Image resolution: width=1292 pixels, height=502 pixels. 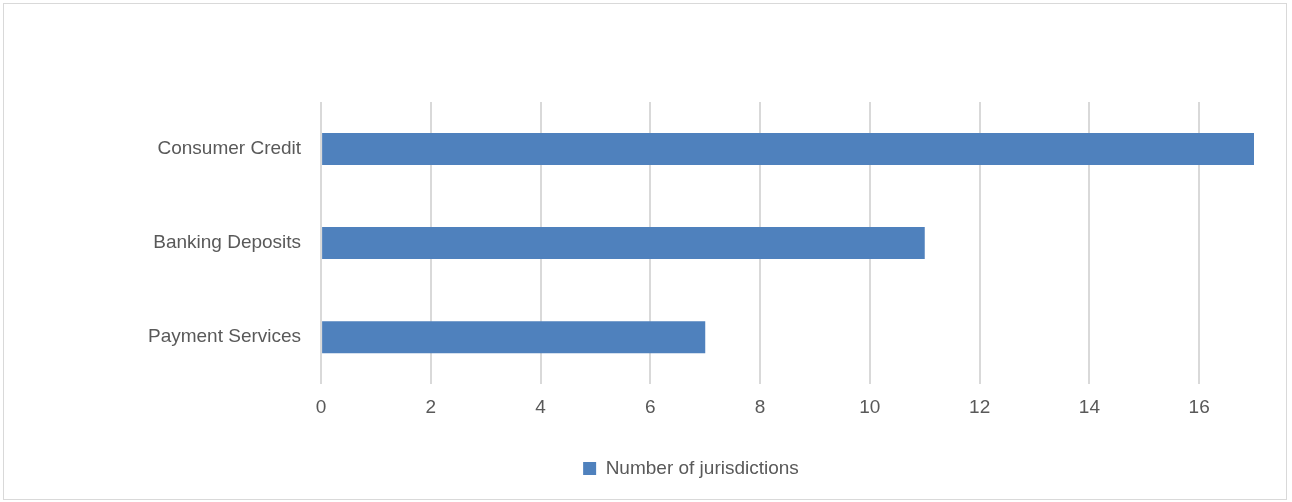 What do you see at coordinates (650, 406) in the screenshot?
I see `x-tick-label: 6` at bounding box center [650, 406].